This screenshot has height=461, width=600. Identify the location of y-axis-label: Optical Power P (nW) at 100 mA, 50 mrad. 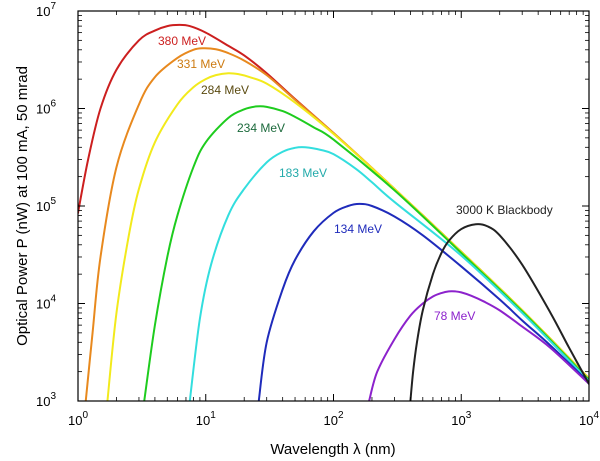
(22, 206).